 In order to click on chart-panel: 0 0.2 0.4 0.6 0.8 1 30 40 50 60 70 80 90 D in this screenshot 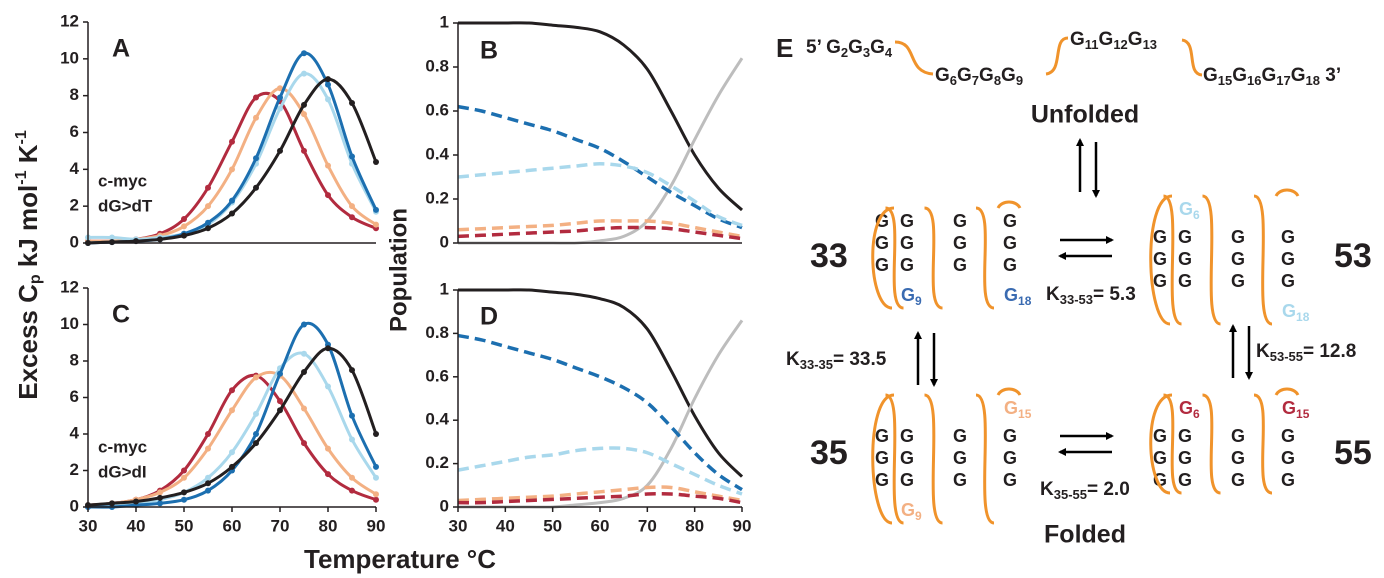, I will do `click(588, 407)`.